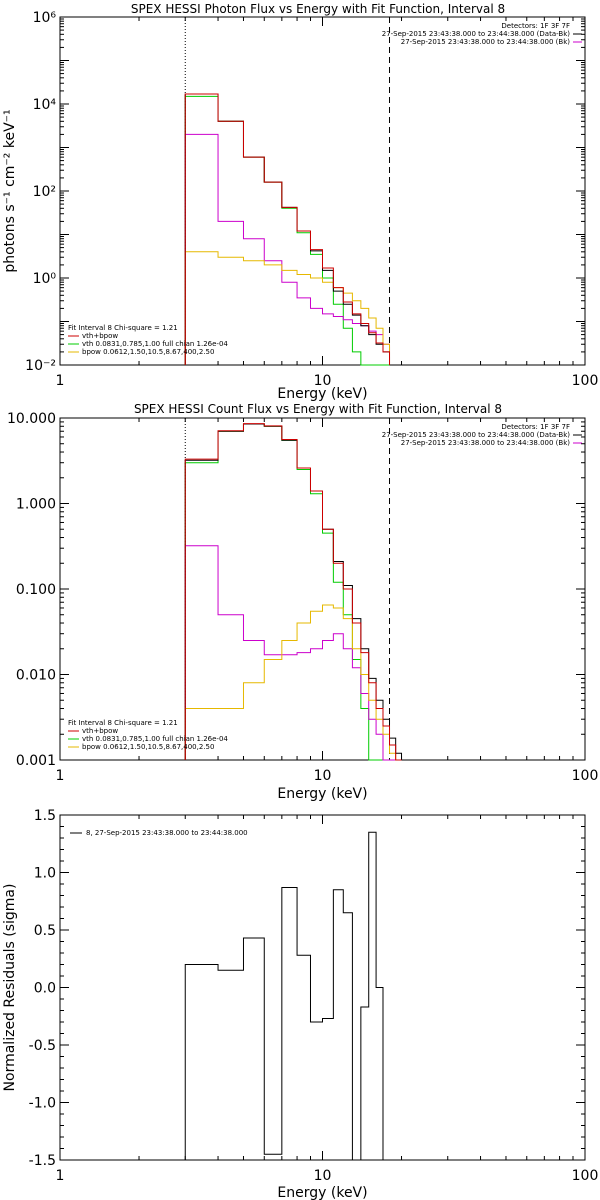 This screenshot has height=1200, width=600. Describe the element at coordinates (36, 761) in the screenshot. I see `y-tick-label: 0.001` at that location.